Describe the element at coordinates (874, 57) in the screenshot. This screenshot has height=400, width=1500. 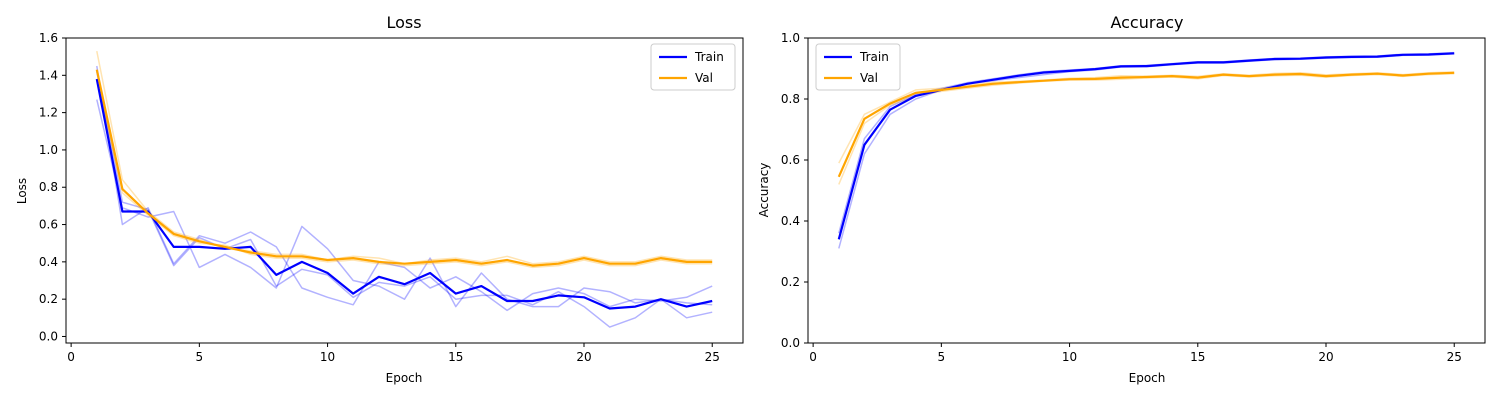
I see `accuracy-legend-label-train: Train` at that location.